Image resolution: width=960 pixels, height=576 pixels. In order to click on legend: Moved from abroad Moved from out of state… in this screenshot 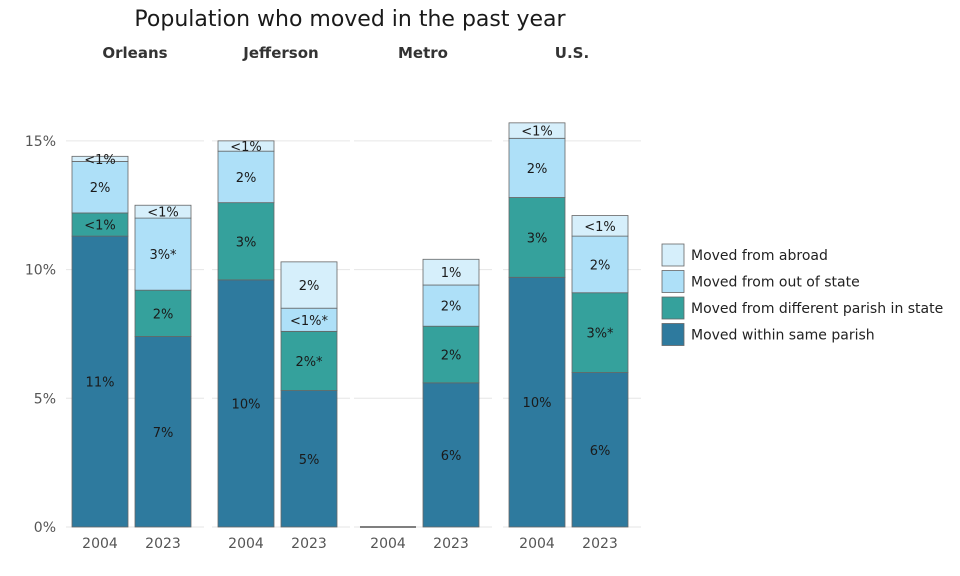, I will do `click(802, 294)`.